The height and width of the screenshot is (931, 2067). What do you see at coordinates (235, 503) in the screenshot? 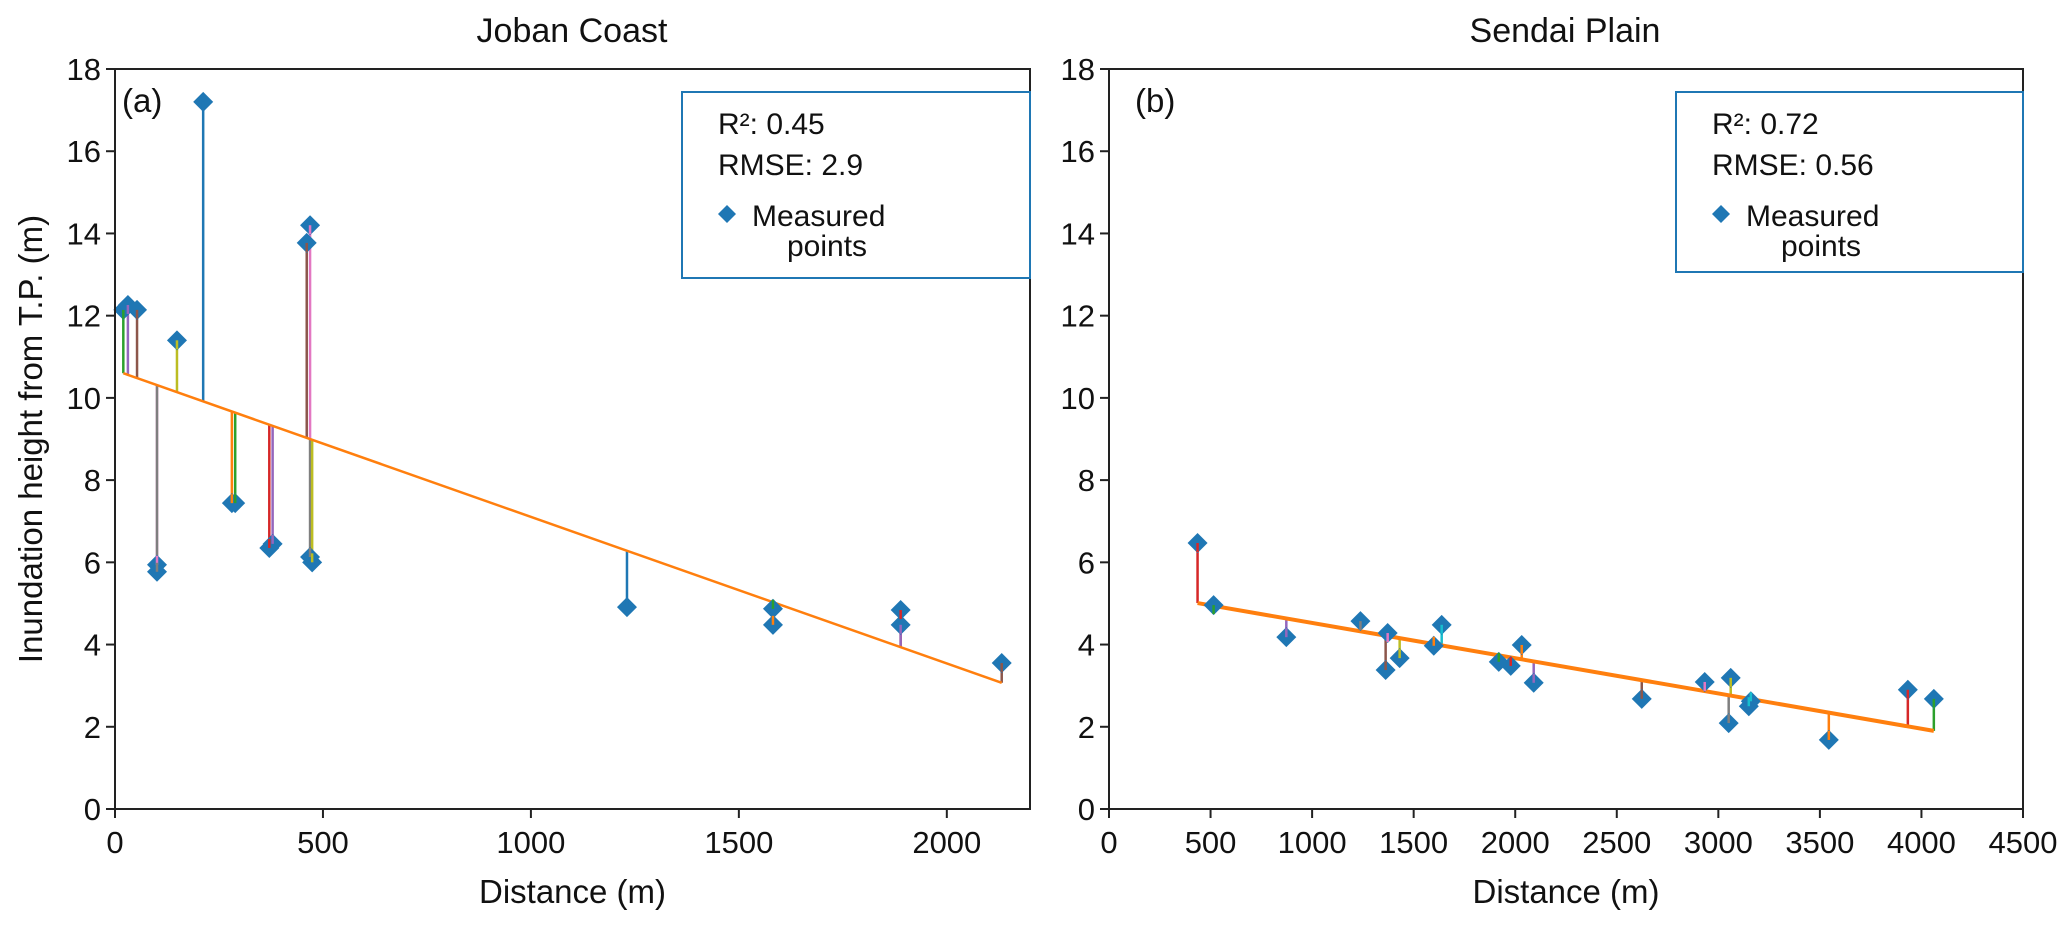
I see `data-point` at bounding box center [235, 503].